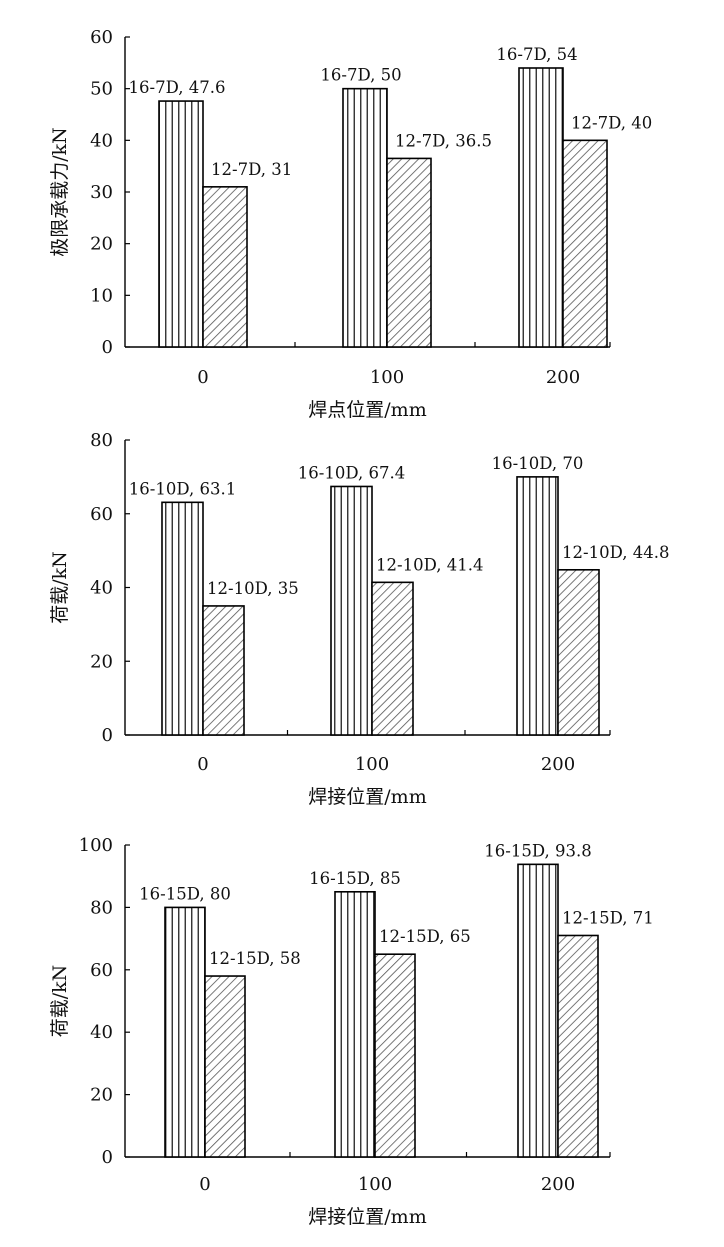 This screenshot has height=1247, width=724. Describe the element at coordinates (177, 87) in the screenshot. I see `data-label: 16-7D, 47.6` at that location.